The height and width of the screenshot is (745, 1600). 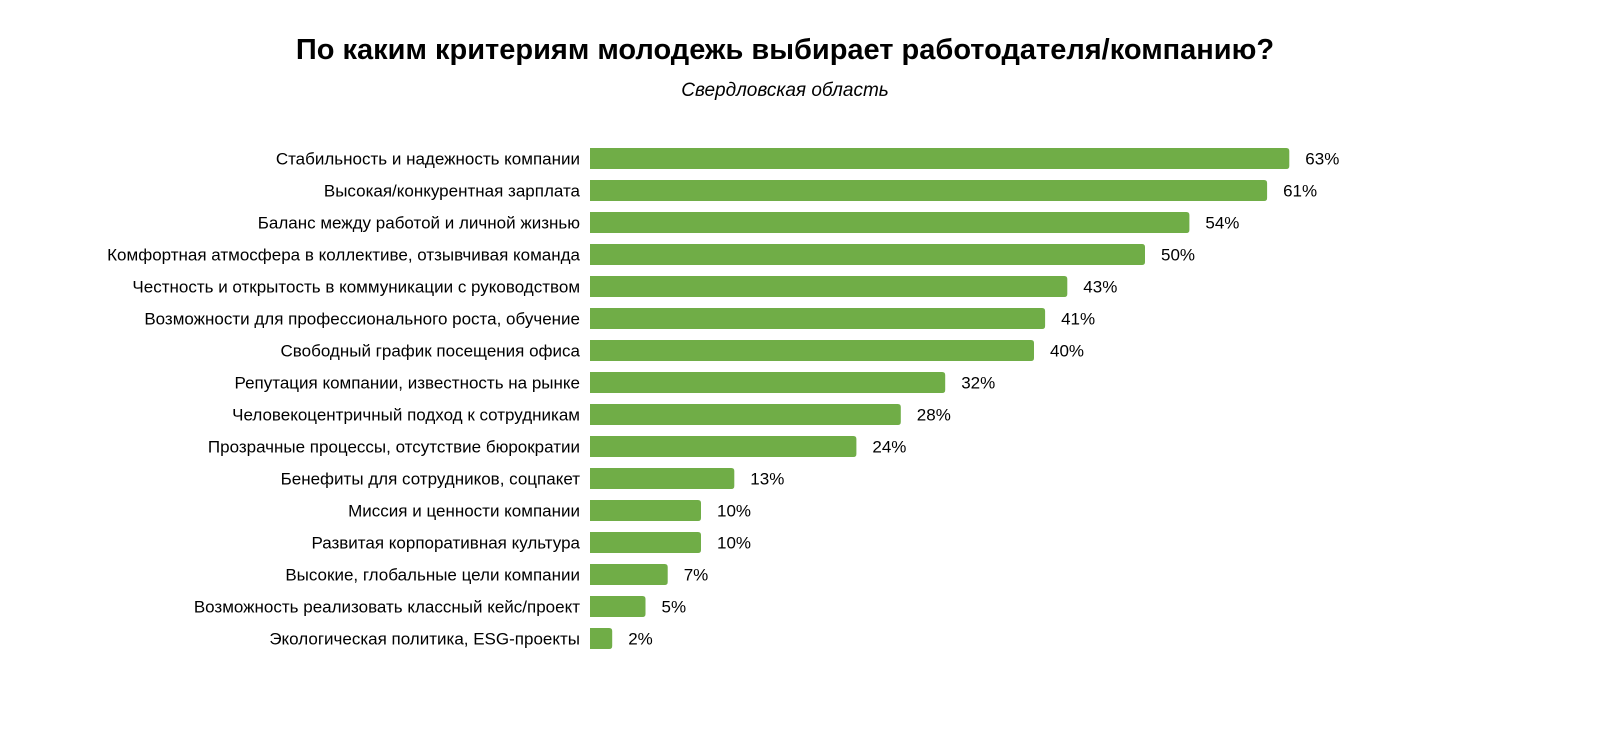 I want to click on category-label: Человекоцентричный подход к сотрудникам, so click(x=406, y=415).